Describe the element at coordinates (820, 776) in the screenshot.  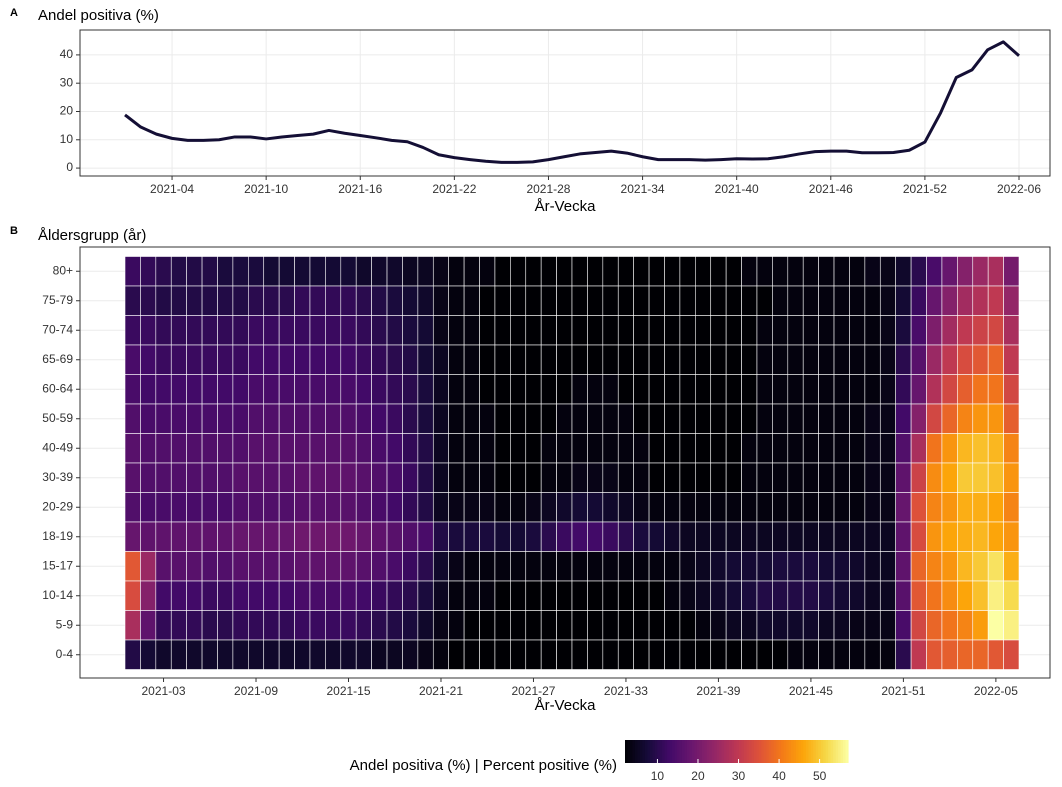
I see `colorbar-tick-label: 50` at that location.